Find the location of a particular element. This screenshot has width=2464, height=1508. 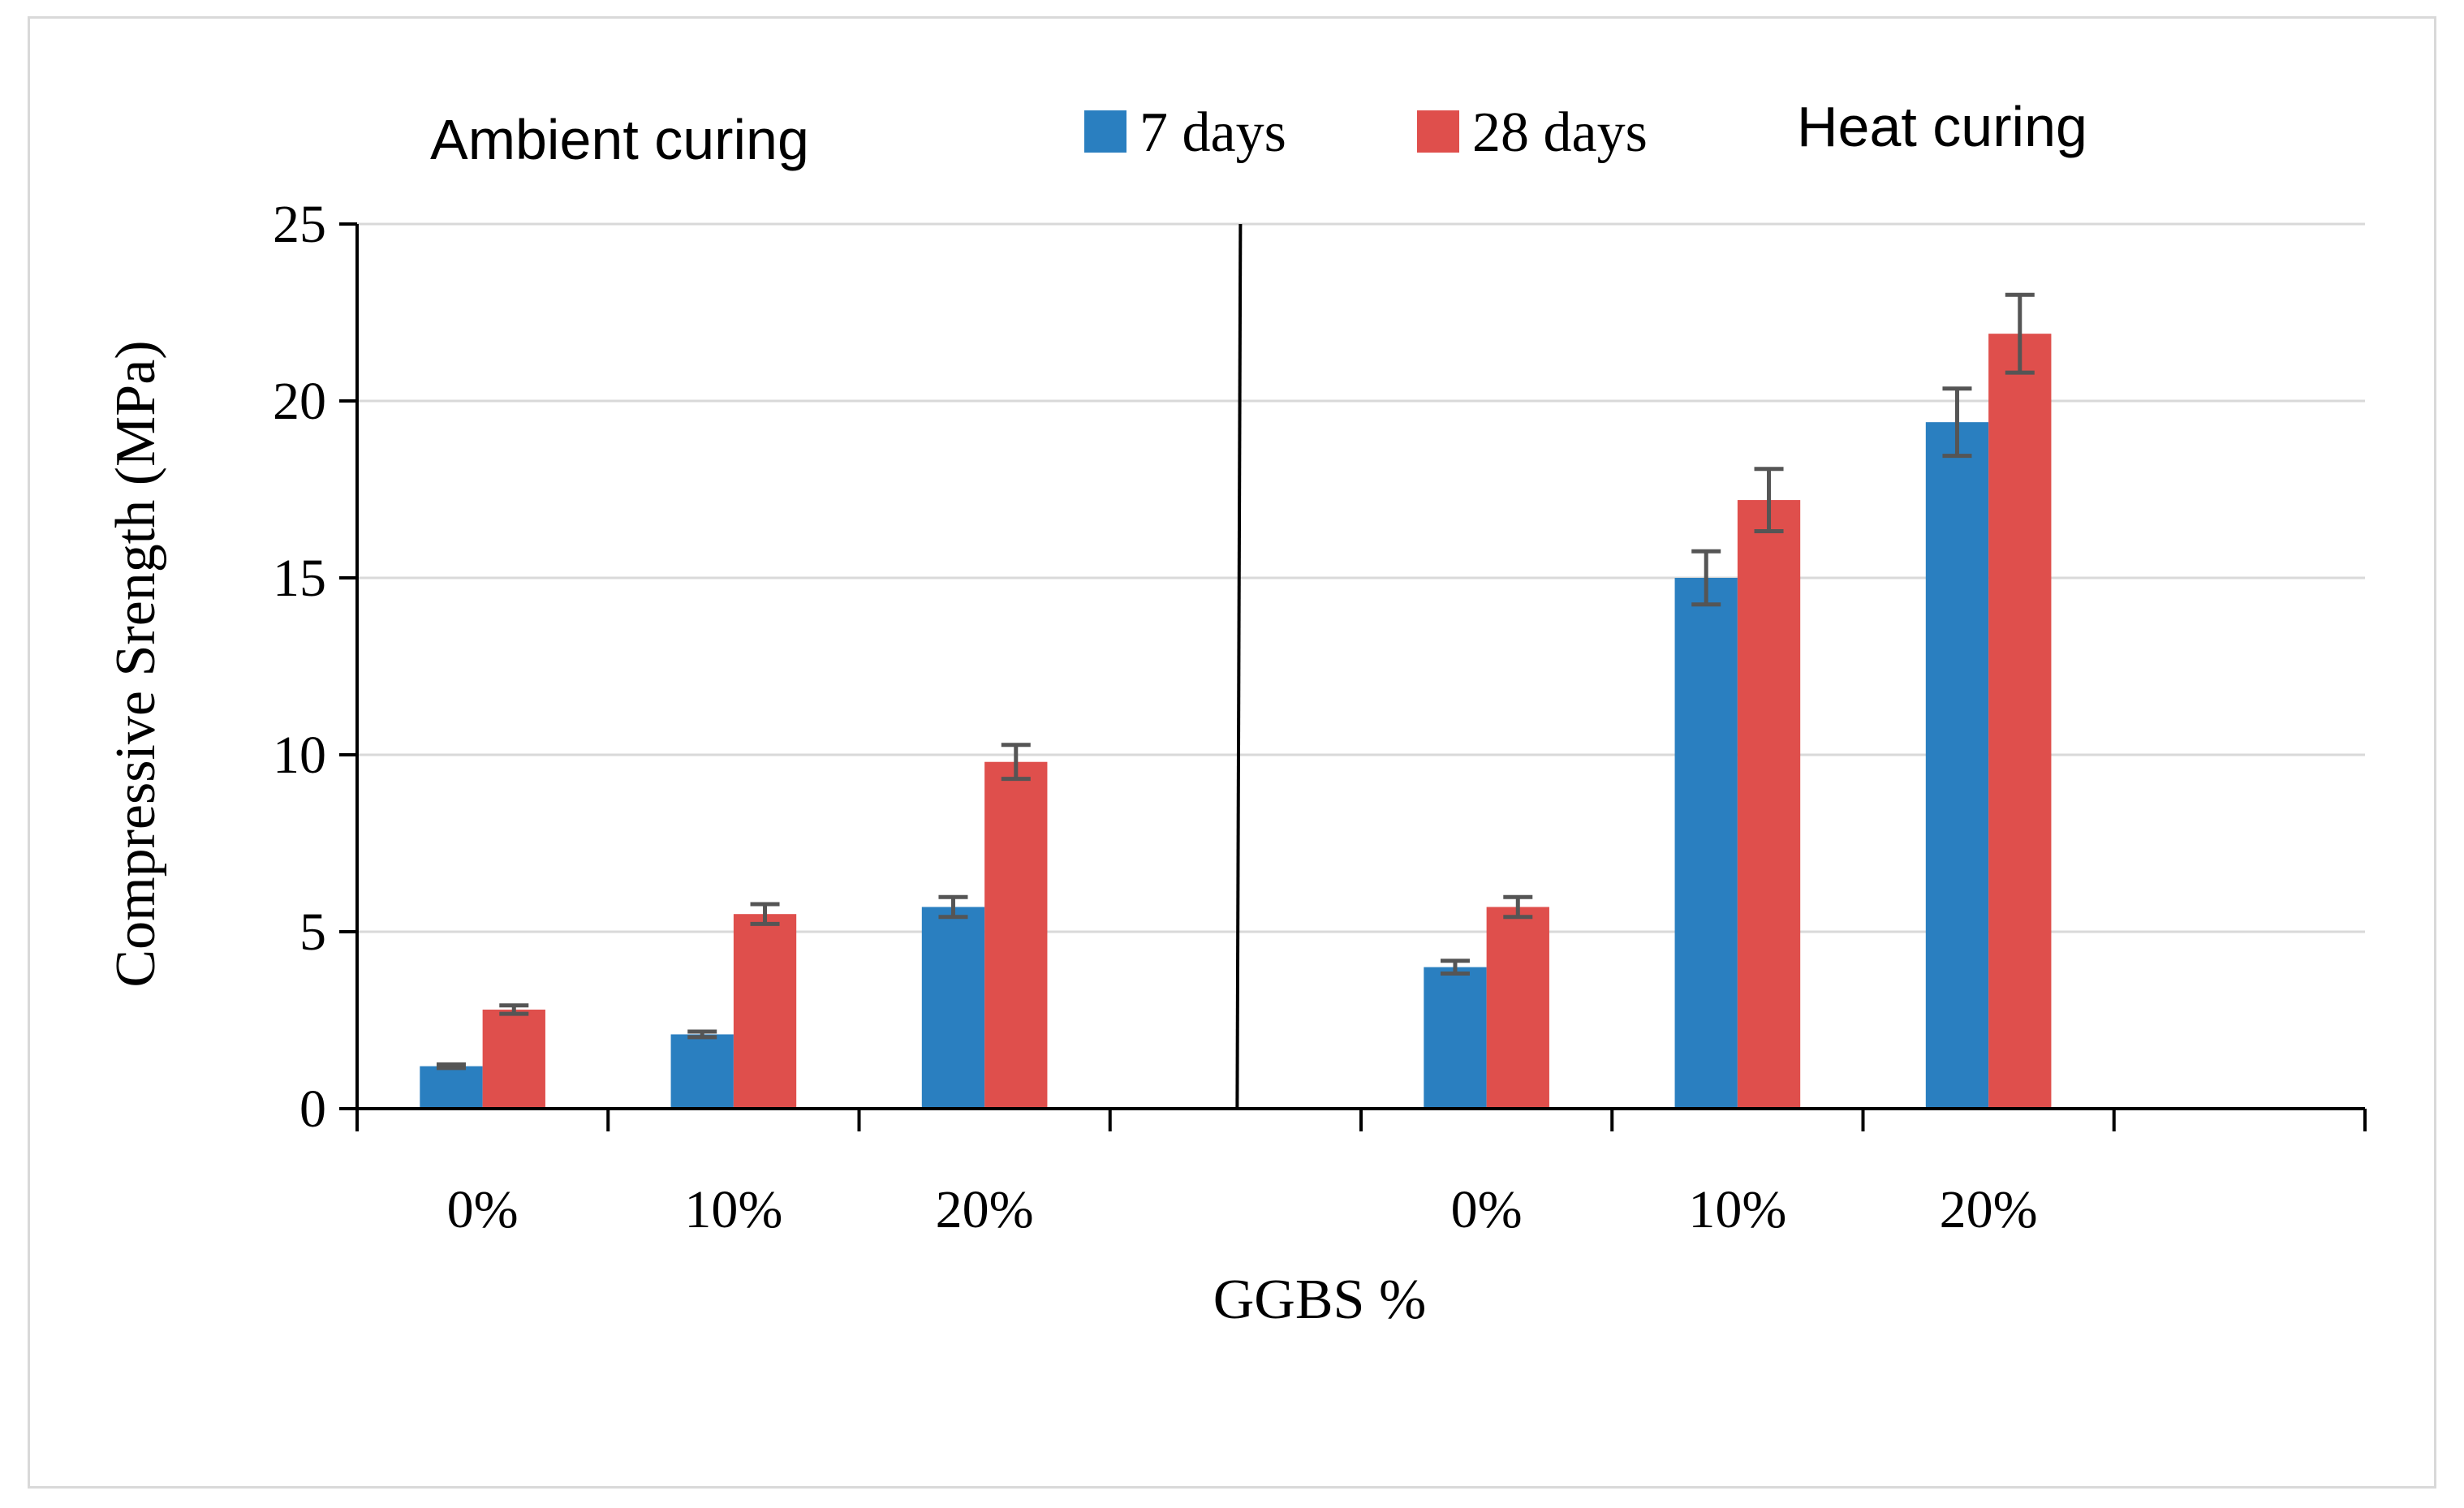

legend-swatch-28-days is located at coordinates (1438, 131).